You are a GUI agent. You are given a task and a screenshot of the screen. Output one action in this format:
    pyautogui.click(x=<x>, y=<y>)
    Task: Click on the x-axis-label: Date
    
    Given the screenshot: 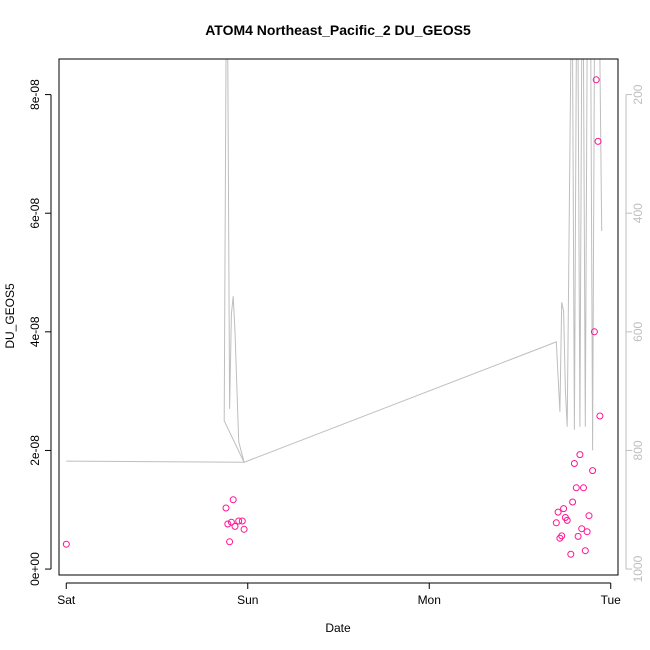 What is the action you would take?
    pyautogui.click(x=338, y=628)
    